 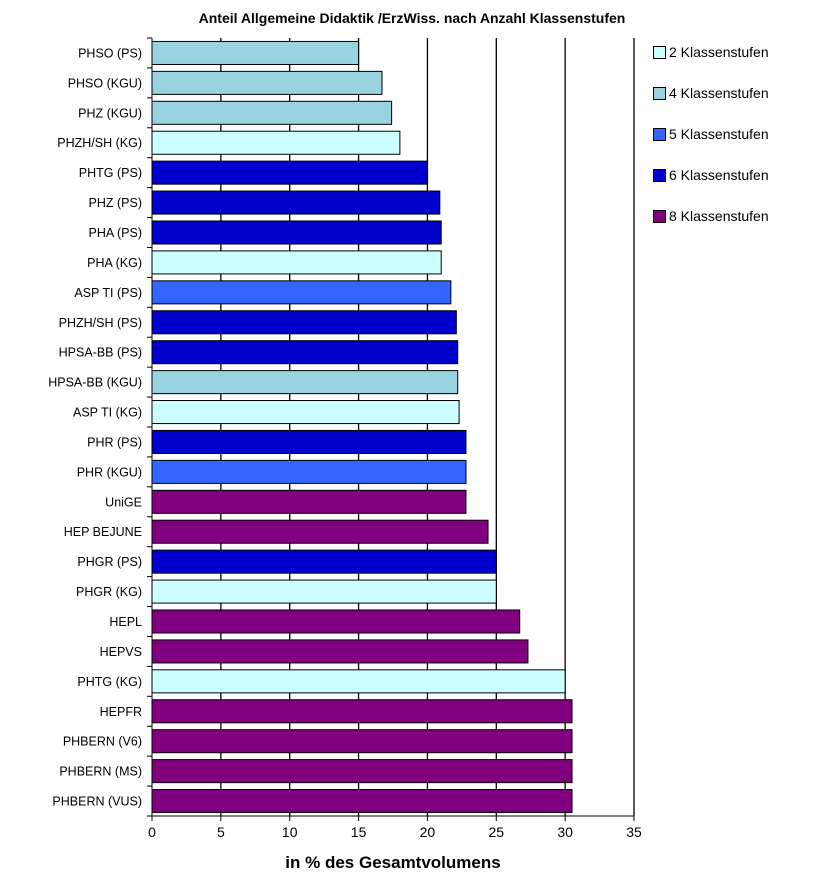 What do you see at coordinates (110, 53) in the screenshot?
I see `y-tick-label: PHSO (PS)` at bounding box center [110, 53].